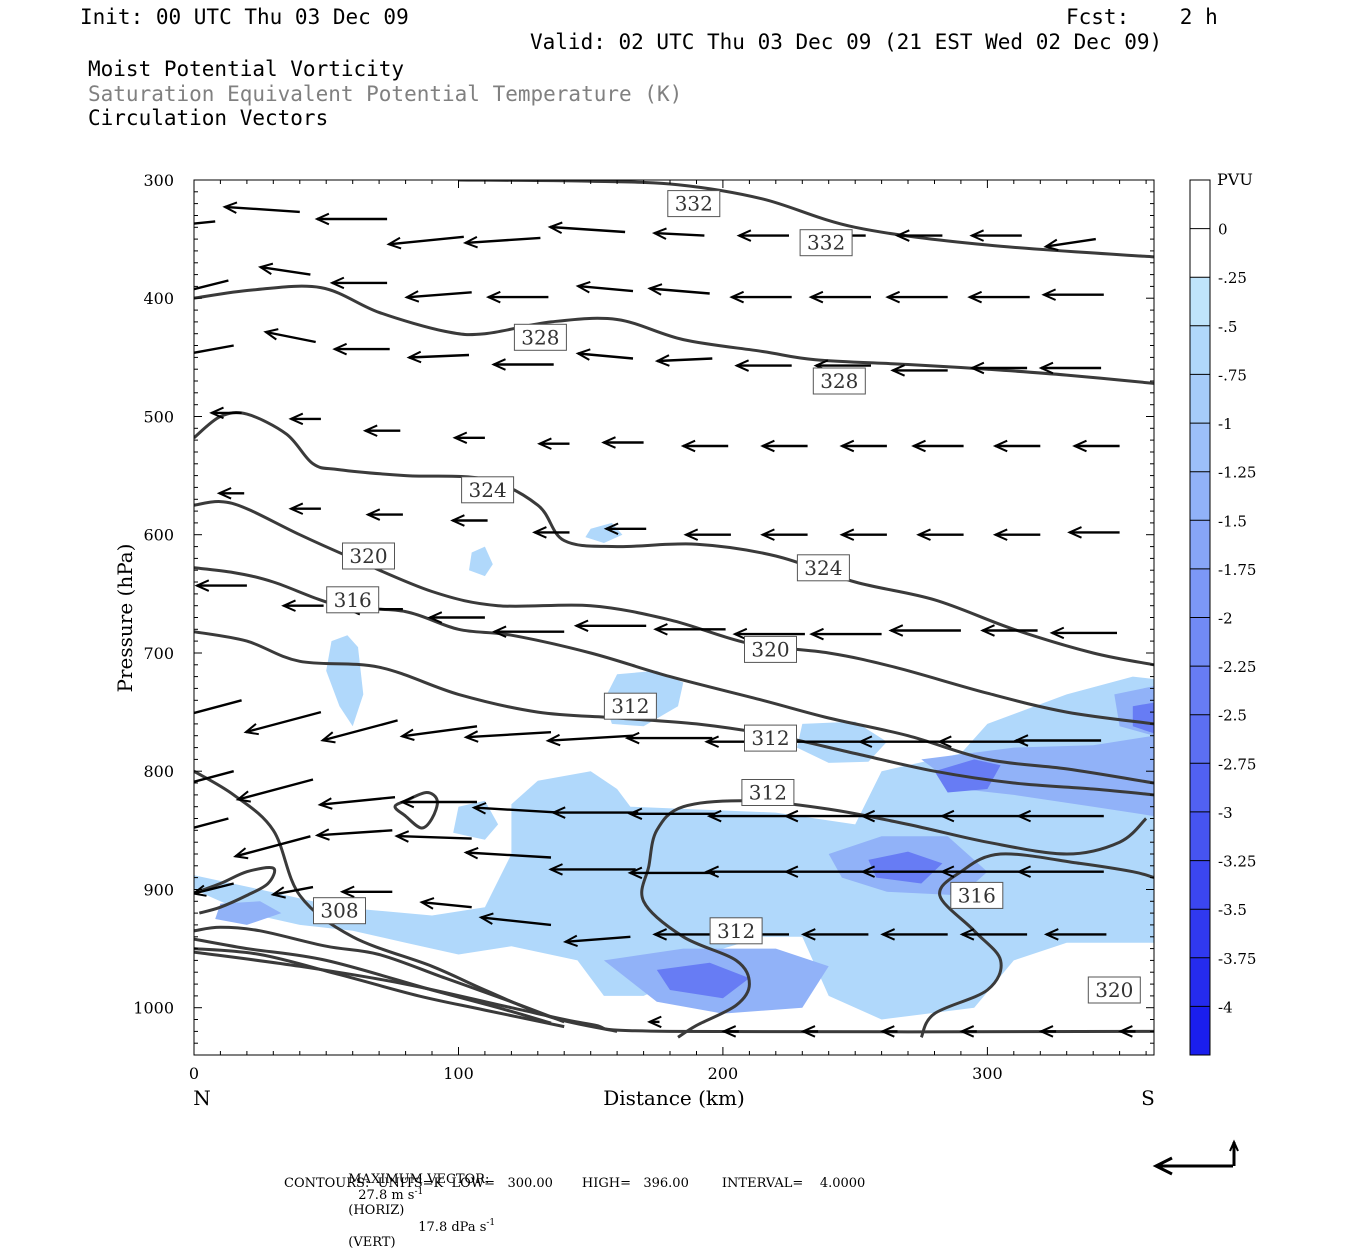  Describe the element at coordinates (353, 600) in the screenshot. I see `contour-label-316: 316` at that location.